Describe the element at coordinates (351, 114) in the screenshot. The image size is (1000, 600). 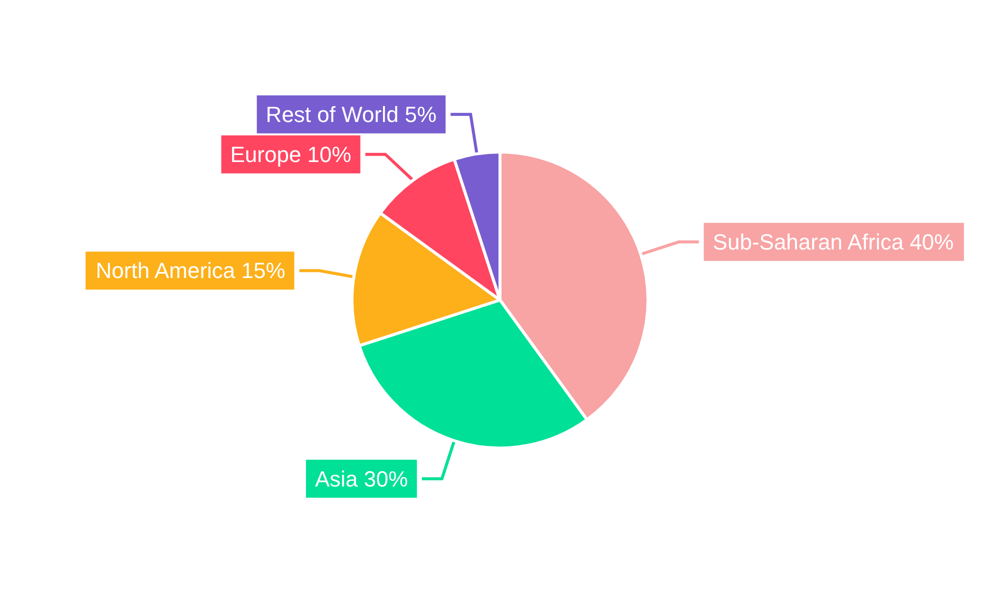
I see `slice-label: Rest of World 5%` at that location.